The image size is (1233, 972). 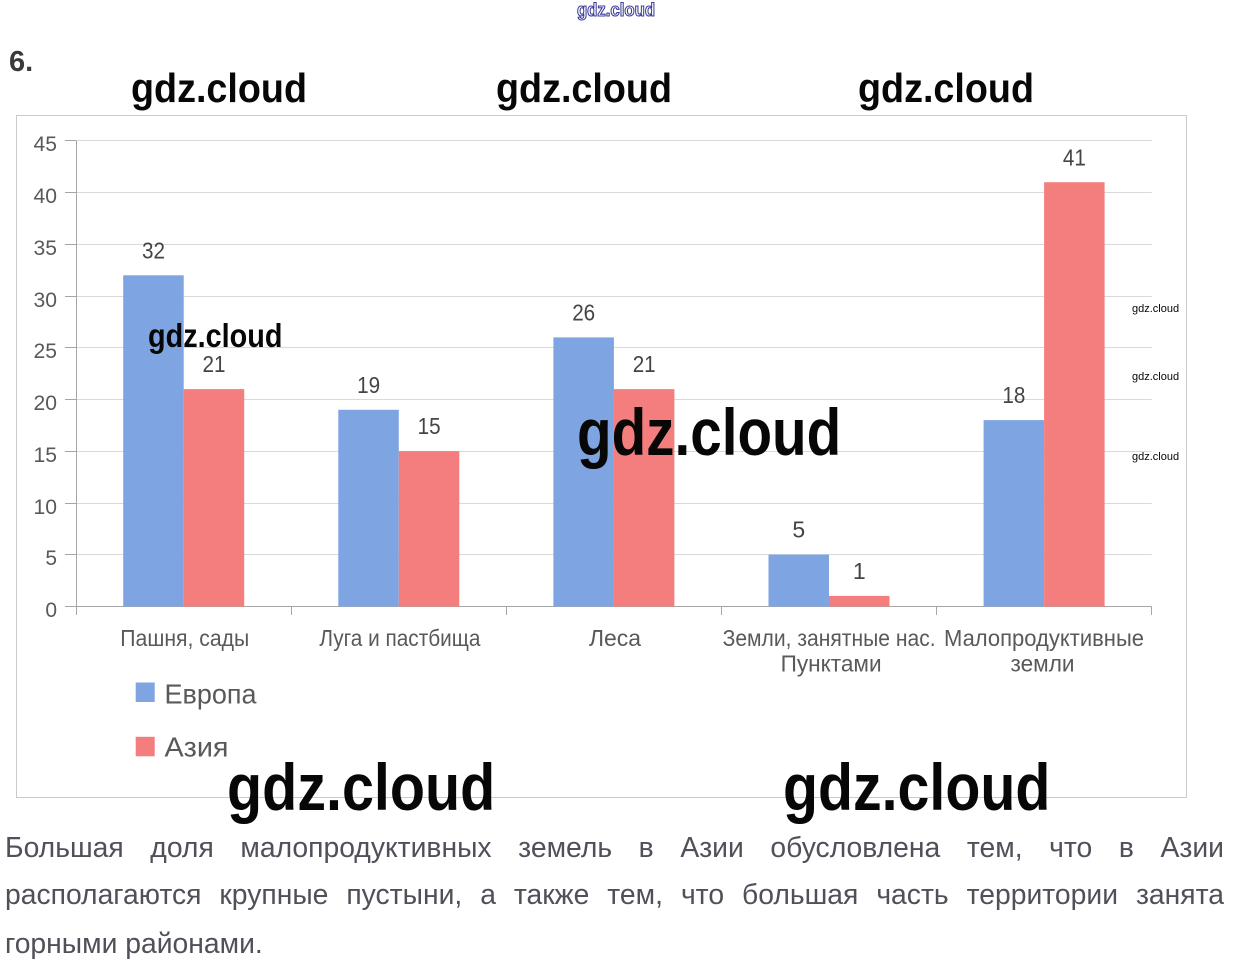 What do you see at coordinates (829, 638) in the screenshot?
I see `svg-text: Земли, занятные нас.` at bounding box center [829, 638].